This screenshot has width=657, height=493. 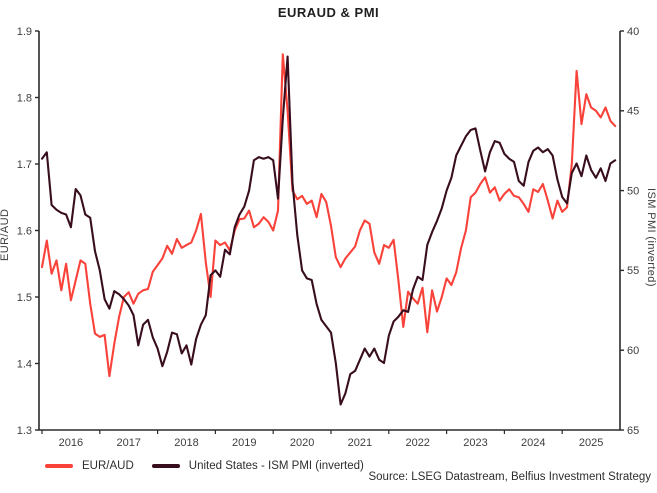 What do you see at coordinates (533, 443) in the screenshot?
I see `x-axis-tick-label: 2024` at bounding box center [533, 443].